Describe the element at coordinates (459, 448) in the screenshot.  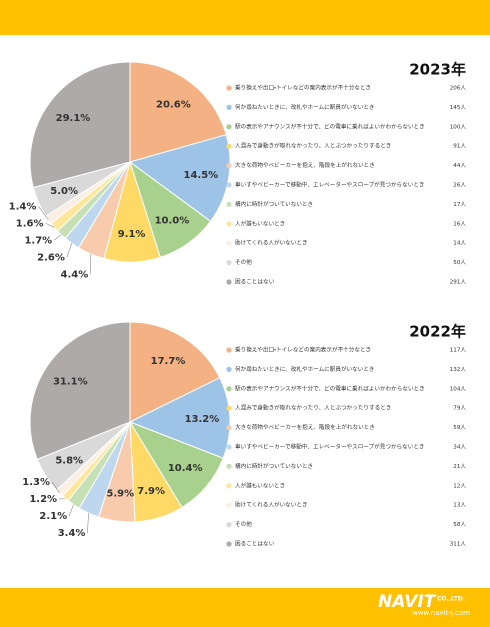
I see `legend-count: 34人` at that location.